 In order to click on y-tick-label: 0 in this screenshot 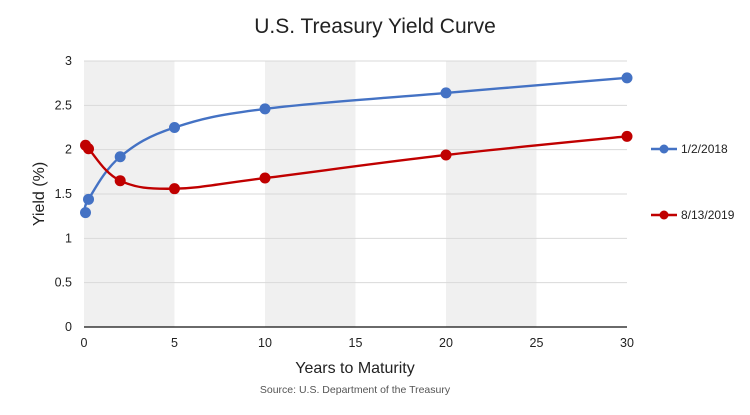, I will do `click(68, 327)`.